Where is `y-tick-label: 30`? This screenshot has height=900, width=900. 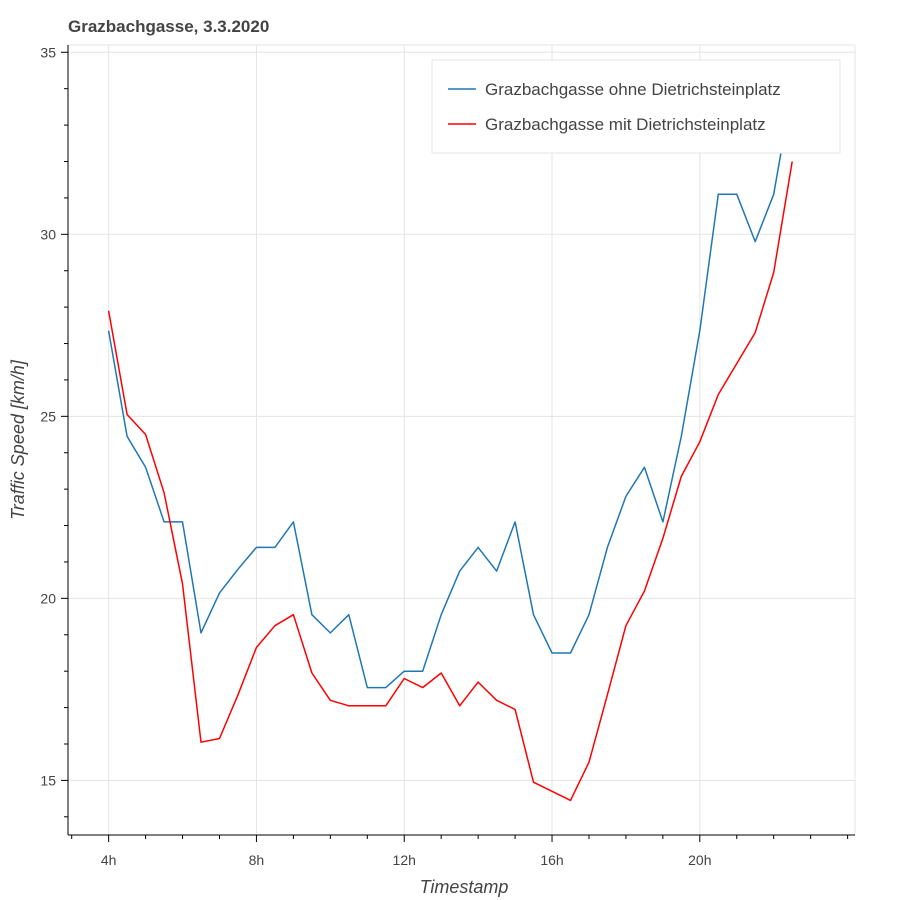
y-tick-label: 30 is located at coordinates (48, 234).